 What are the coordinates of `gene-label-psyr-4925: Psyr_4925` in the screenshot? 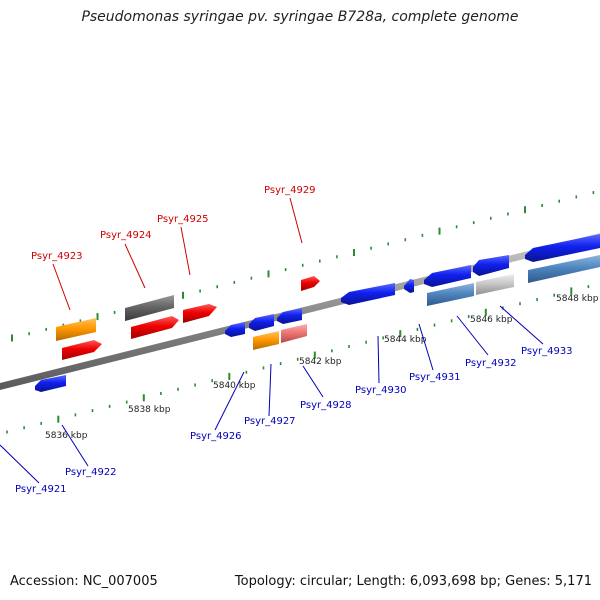 It's located at (183, 219).